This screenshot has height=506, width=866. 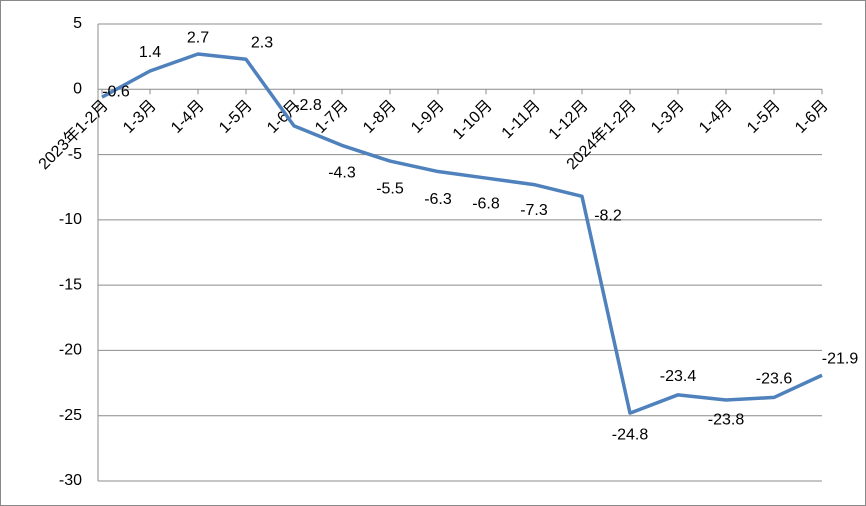 What do you see at coordinates (262, 42) in the screenshot?
I see `data-label: 2.3` at bounding box center [262, 42].